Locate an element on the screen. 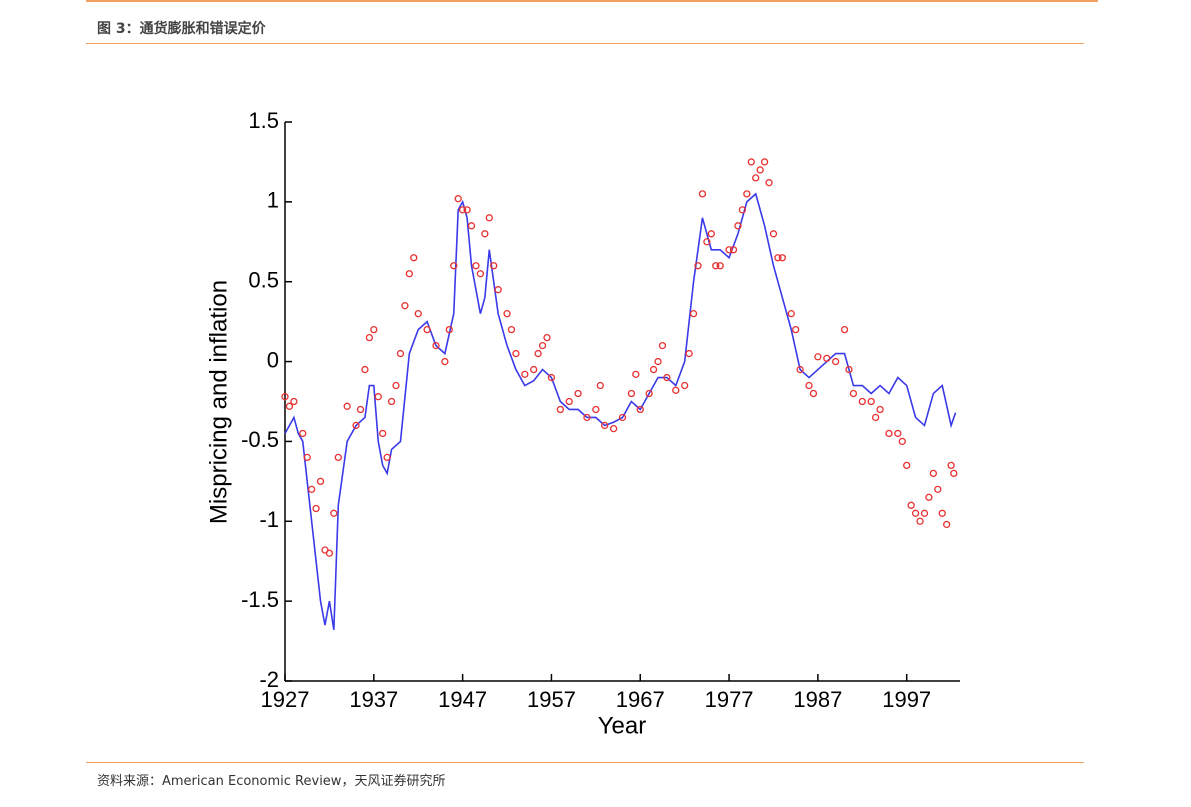  x-axis-title: Year is located at coordinates (622, 725).